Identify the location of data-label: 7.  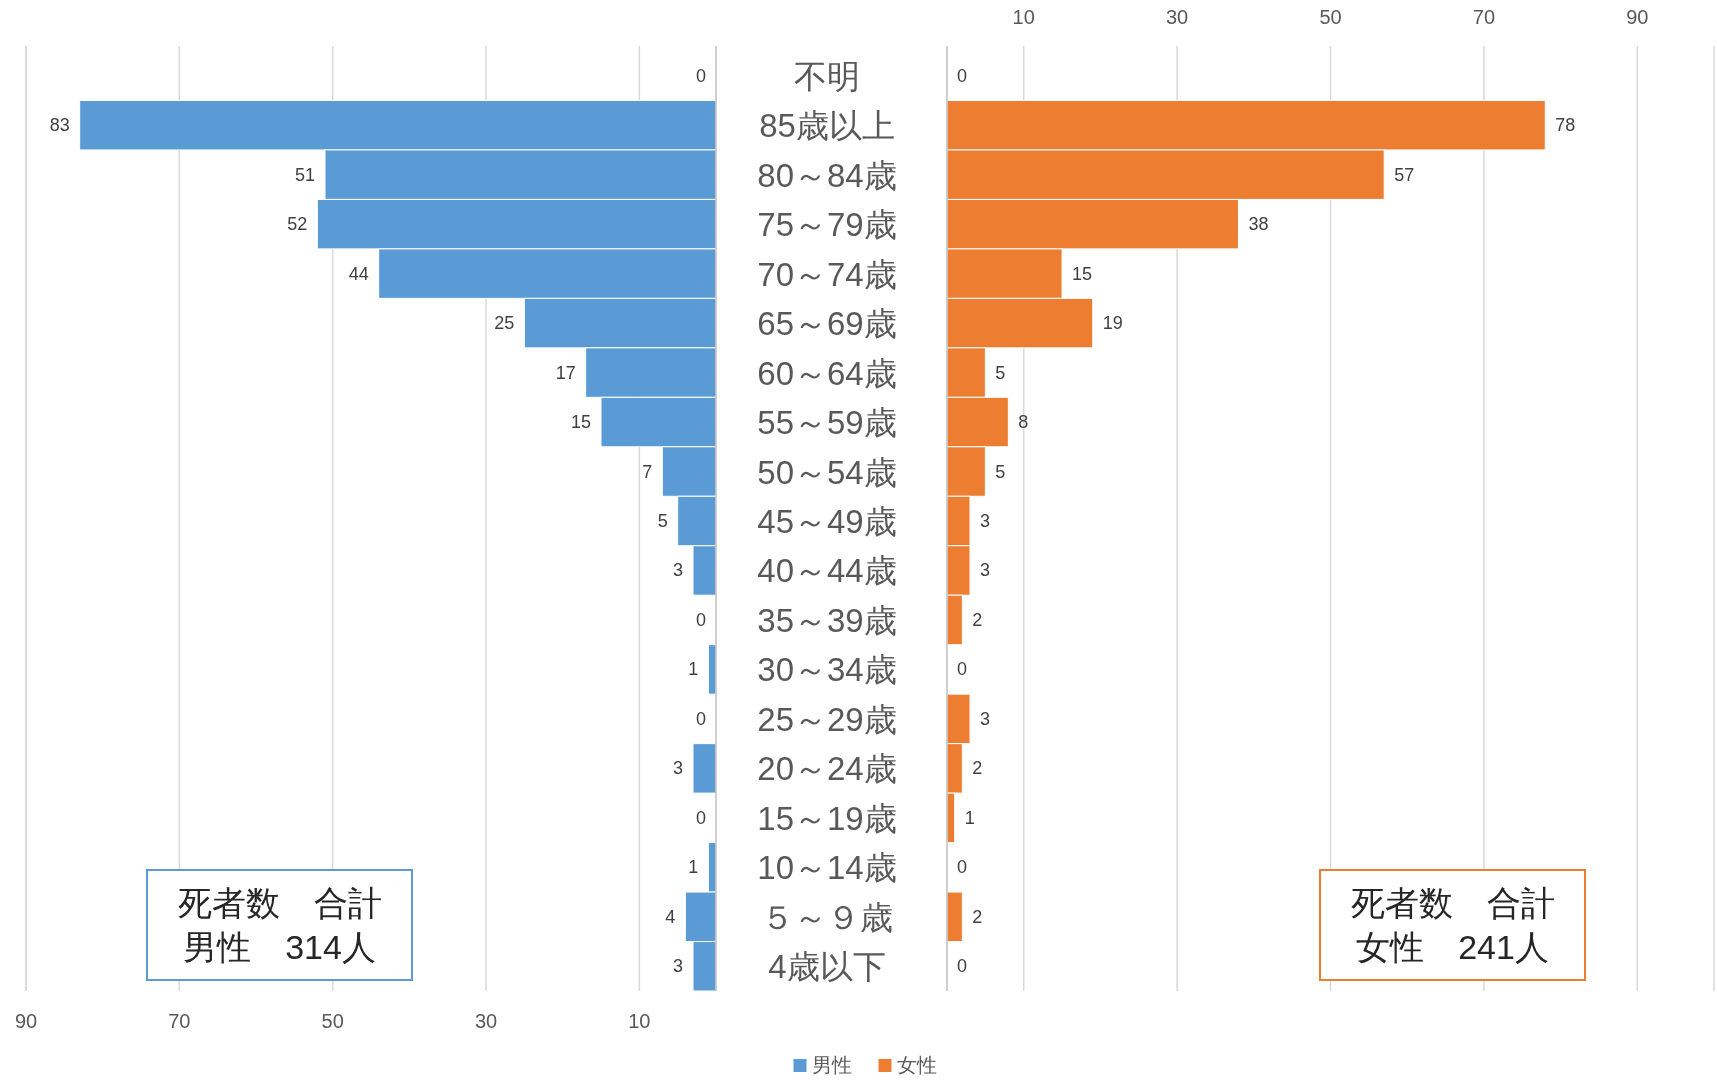
(647, 471).